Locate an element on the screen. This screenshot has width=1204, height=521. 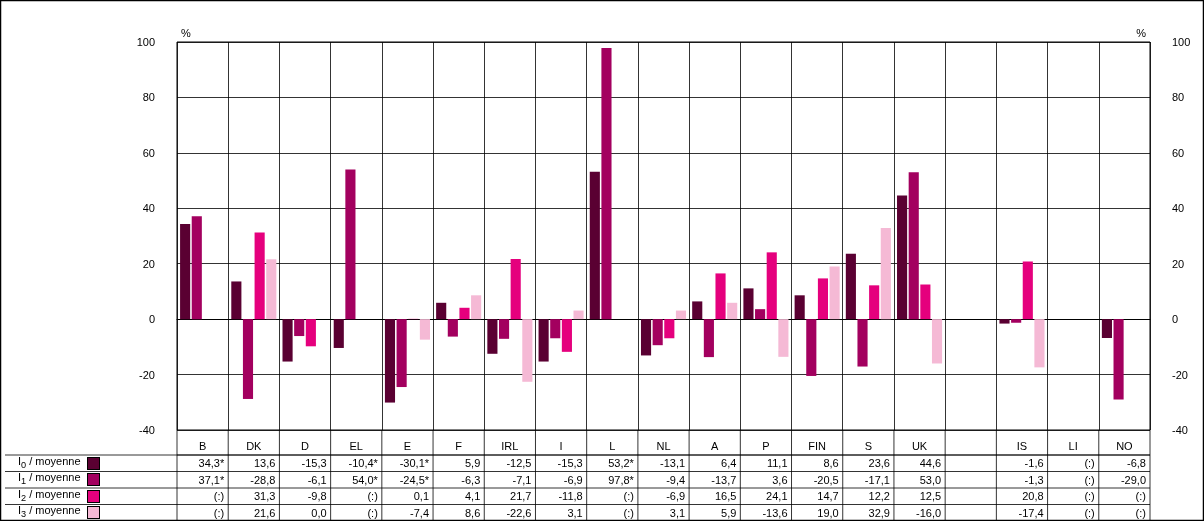
data-label: 53,0 is located at coordinates (930, 479).